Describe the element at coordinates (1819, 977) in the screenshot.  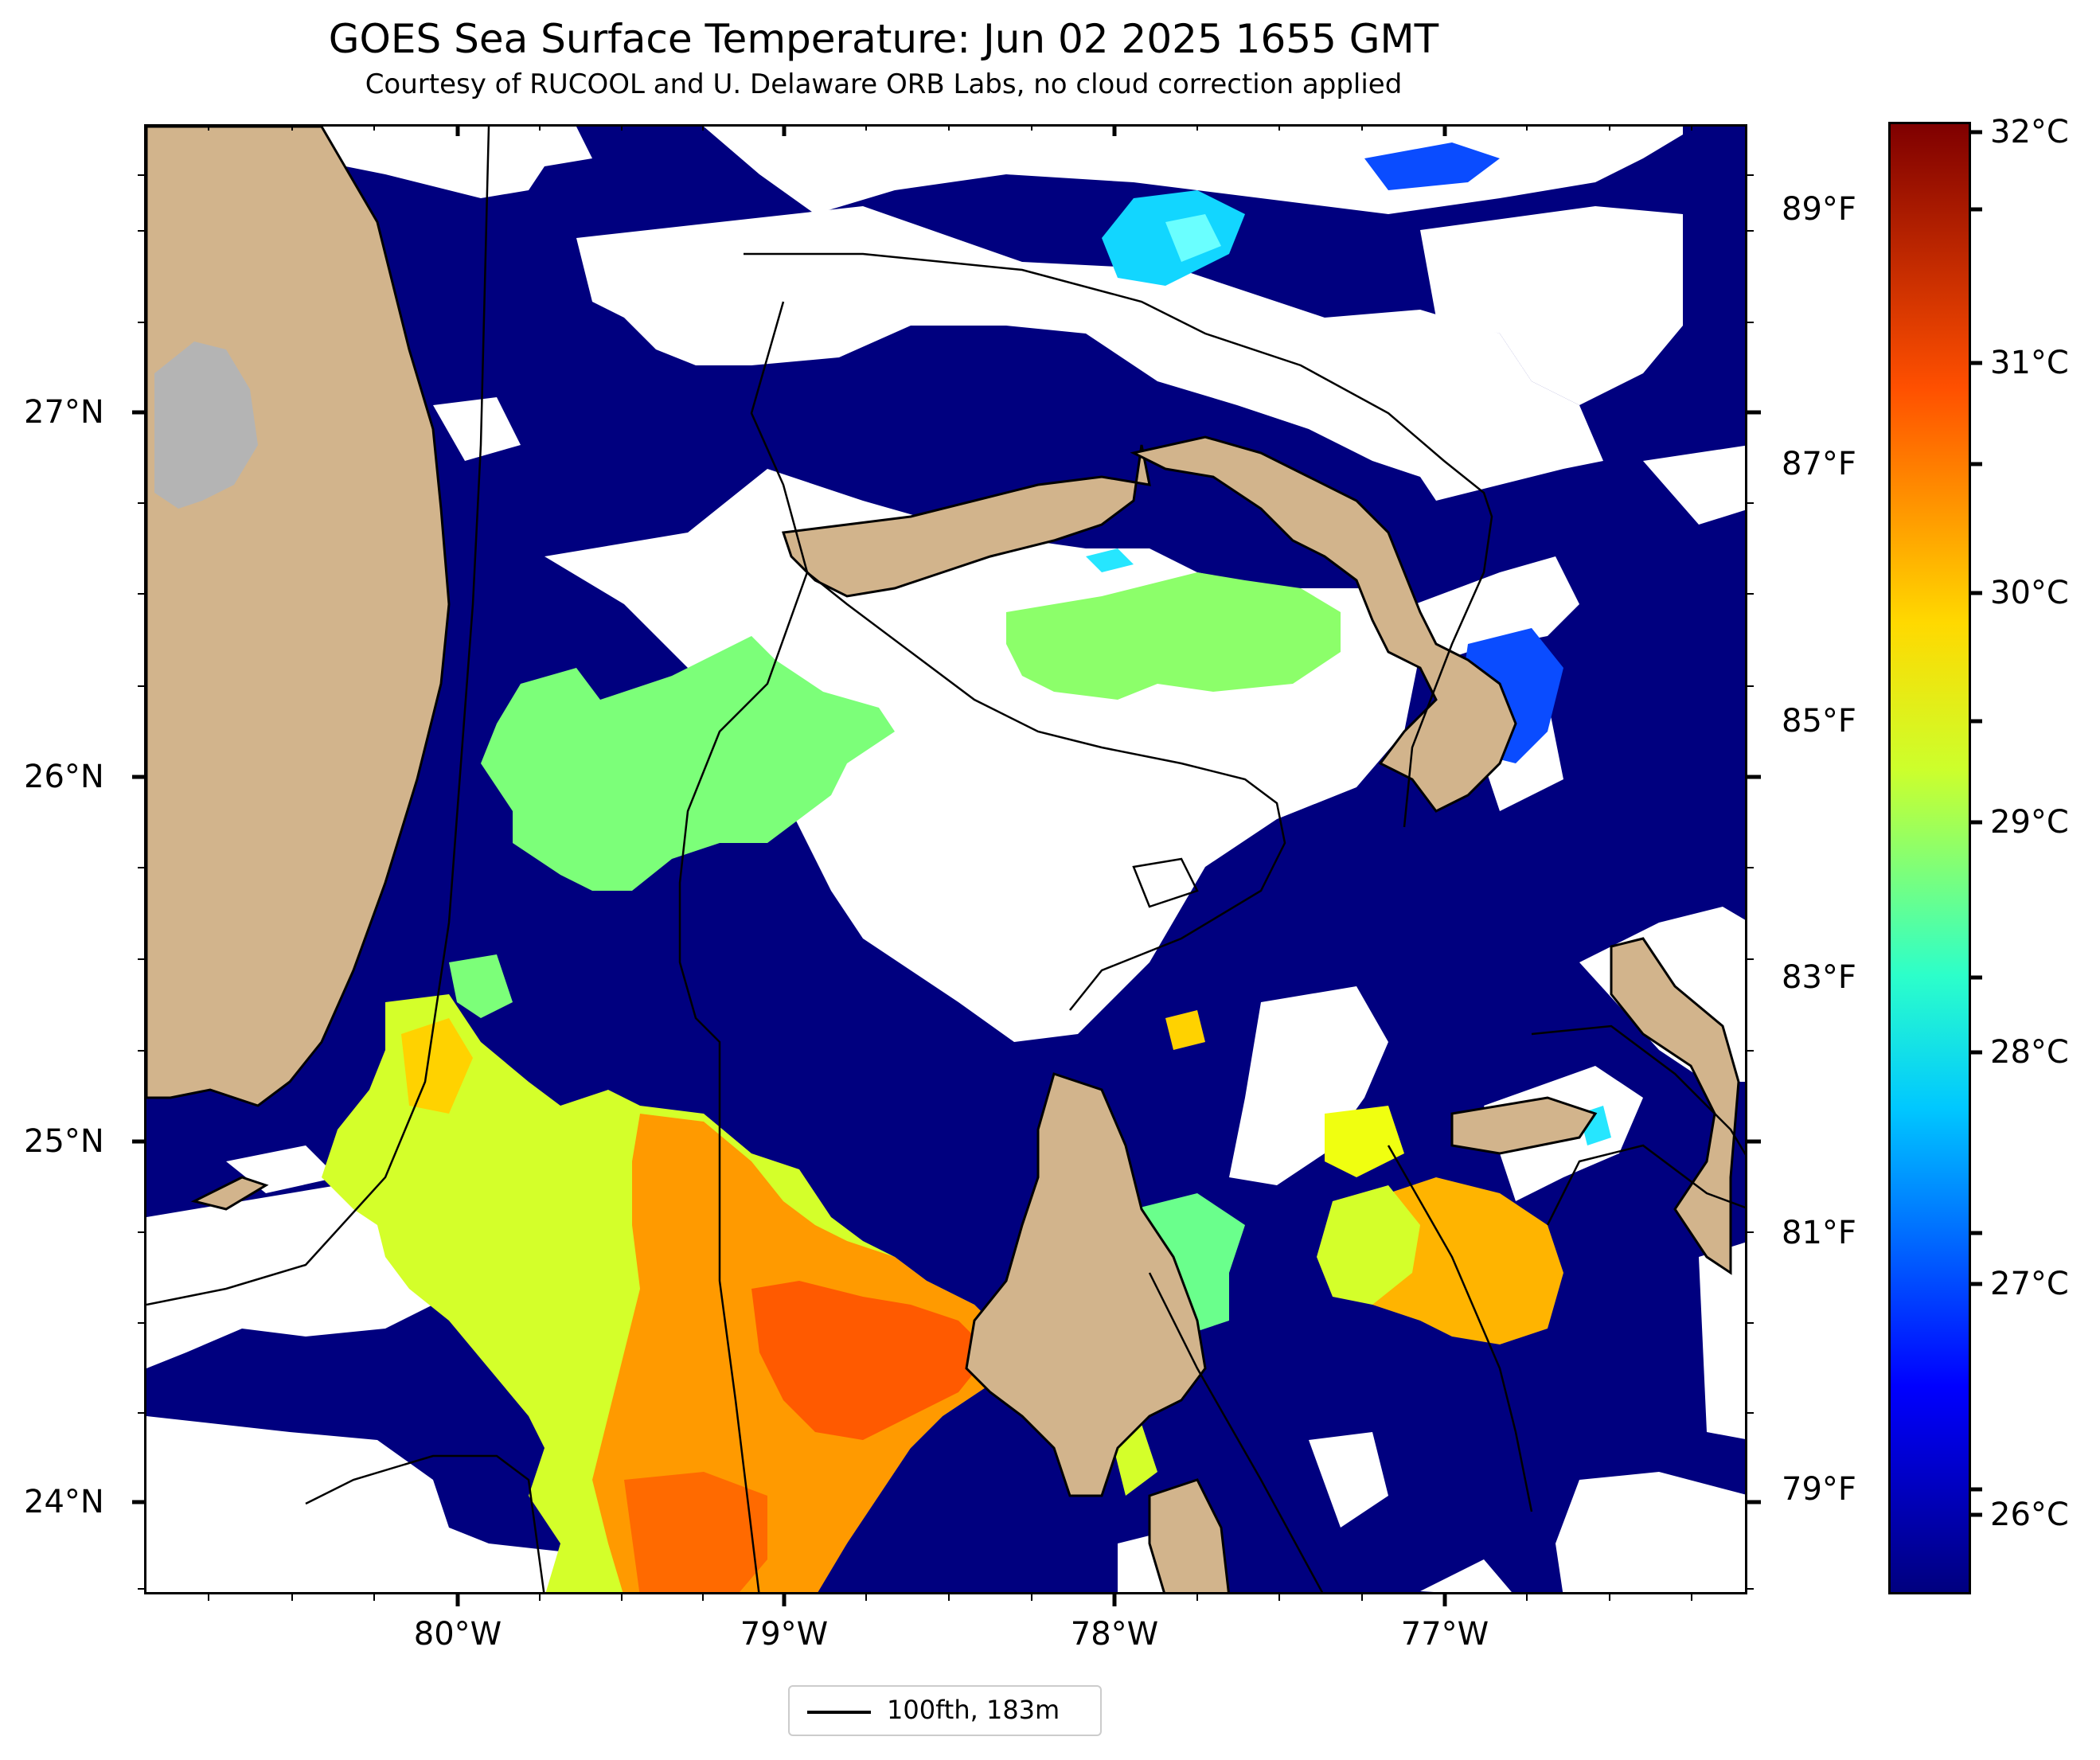
I see `fahrenheit-label-83: 83°F` at that location.